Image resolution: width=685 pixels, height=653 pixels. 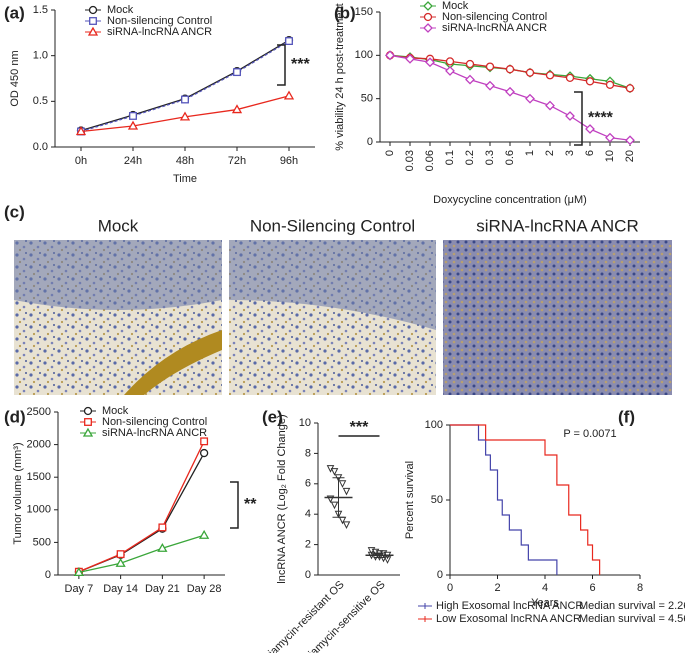 What do you see at coordinates (640, 588) in the screenshot?
I see `x-tick-label: 8` at bounding box center [640, 588].